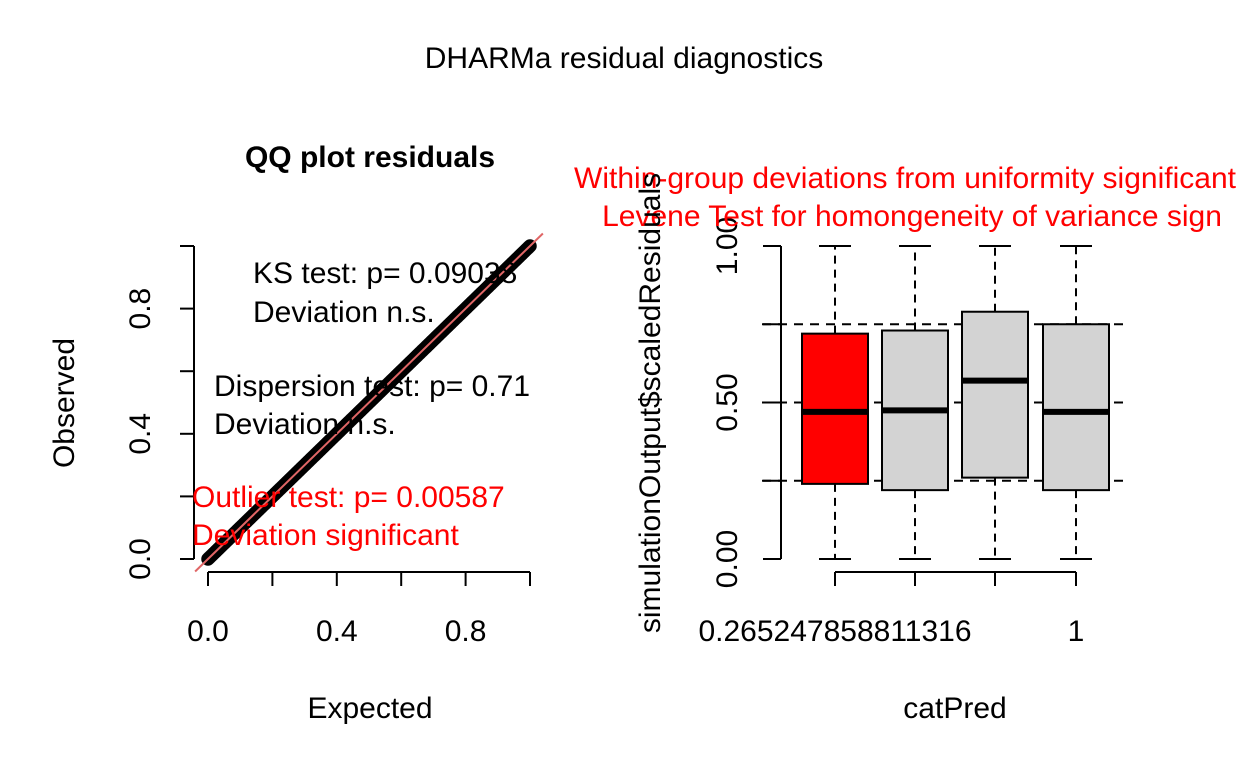 This screenshot has width=1248, height=773. Describe the element at coordinates (1076, 631) in the screenshot. I see `boxplot-x-tick-label: 1` at that location.